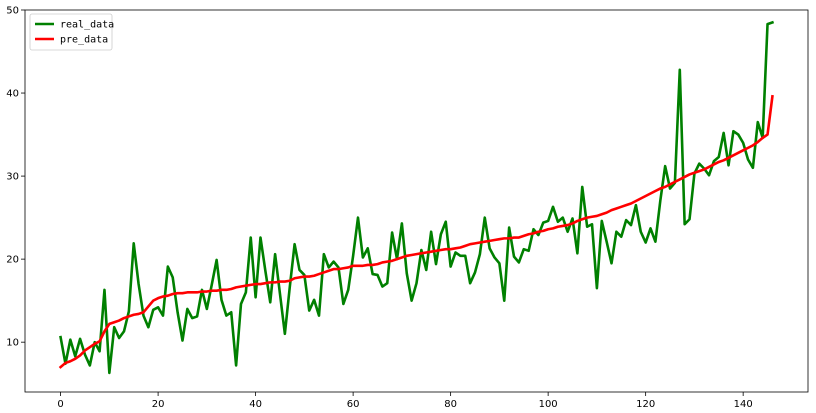 Image resolution: width=816 pixels, height=413 pixels. What do you see at coordinates (12, 177) in the screenshot?
I see `y-tick-label: 30` at bounding box center [12, 177].